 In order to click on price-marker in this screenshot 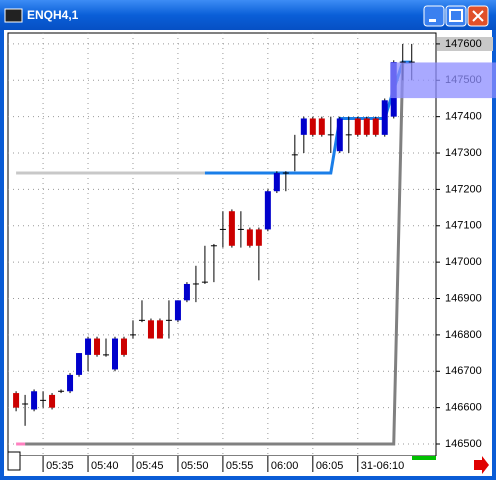, I will do `click(465, 44)`.